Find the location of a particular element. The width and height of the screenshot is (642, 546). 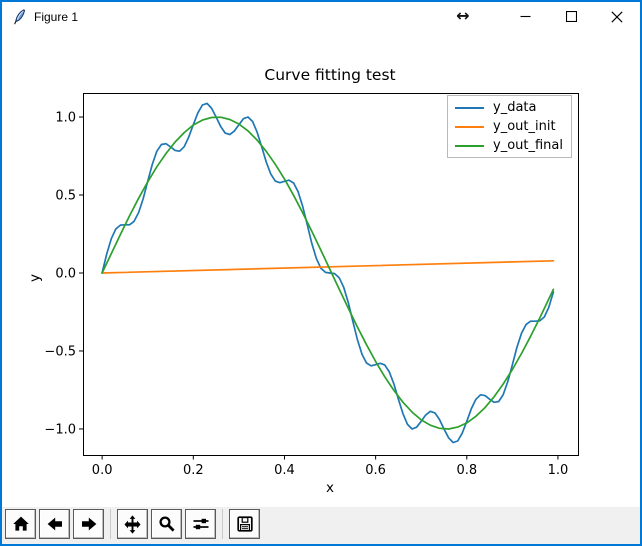

zoom-magnifier-icon is located at coordinates (166, 524).